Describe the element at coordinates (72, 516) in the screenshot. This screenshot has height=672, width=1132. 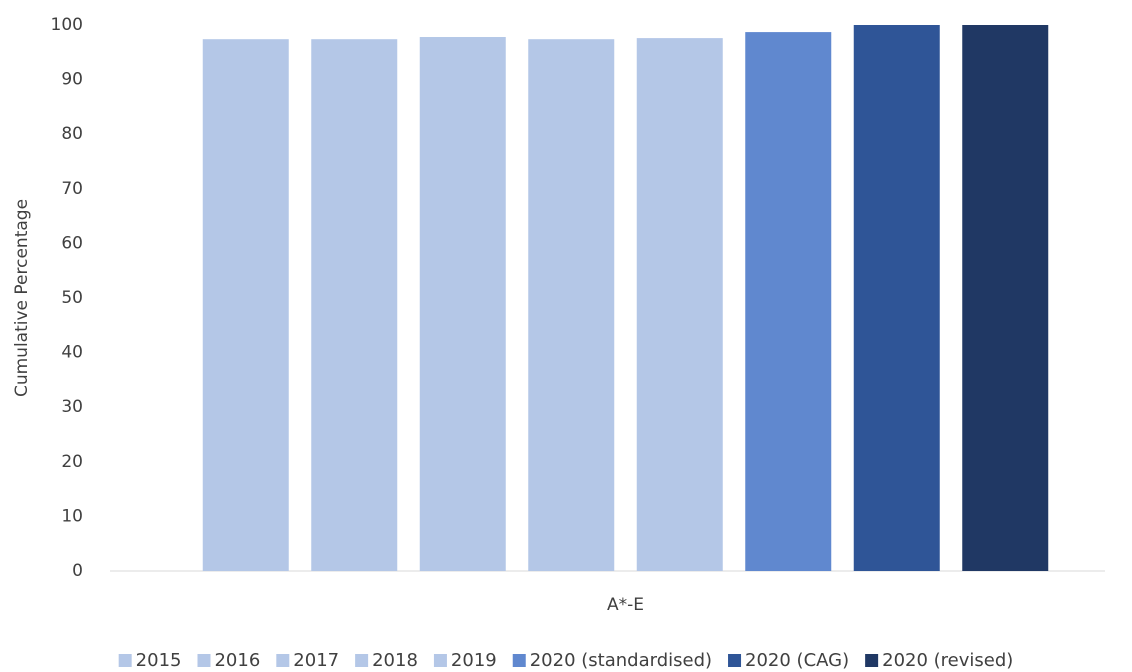
I see `y-tick-label: 10` at that location.